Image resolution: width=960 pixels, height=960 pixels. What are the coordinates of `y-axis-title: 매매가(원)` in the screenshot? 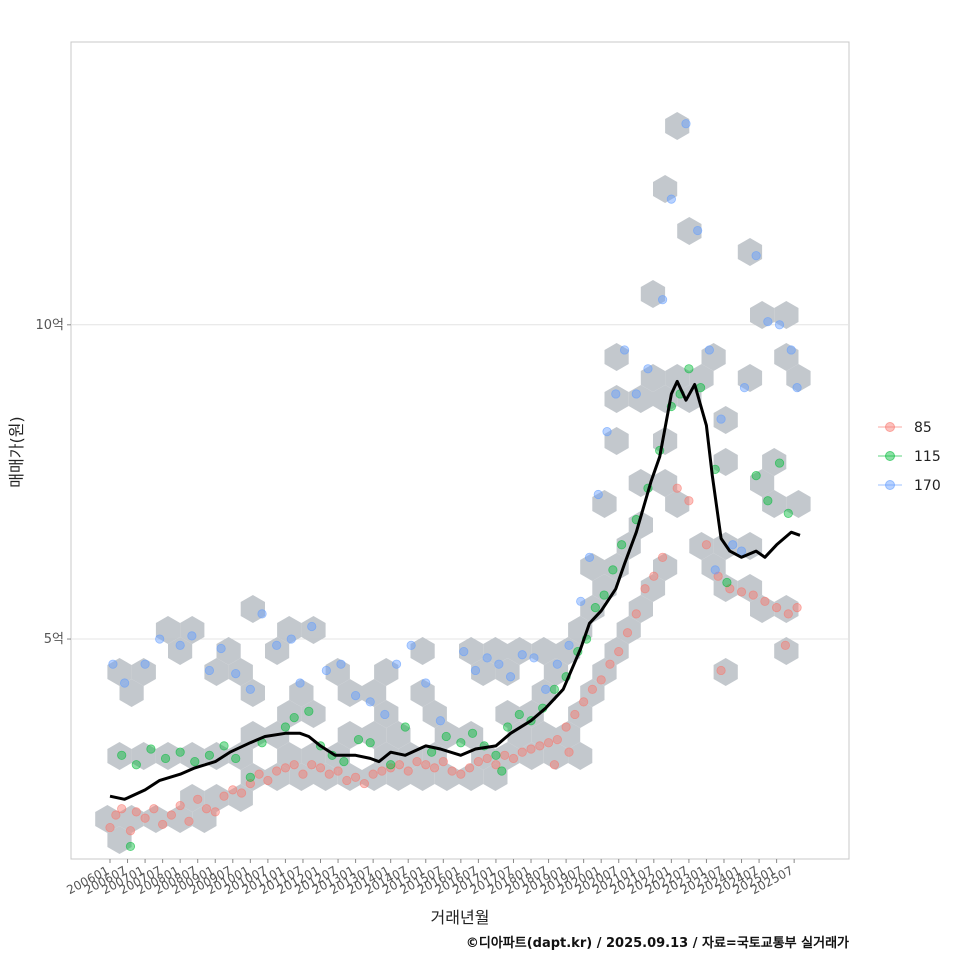 It's located at (16, 451).